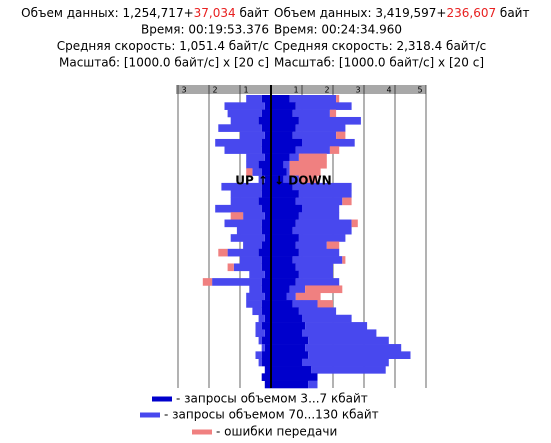 Image resolution: width=551 pixels, height=443 pixels. Describe the element at coordinates (379, 62) in the screenshot. I see `stat-line: Масштаб: [1000.0 байт/с] x [20 с]` at that location.